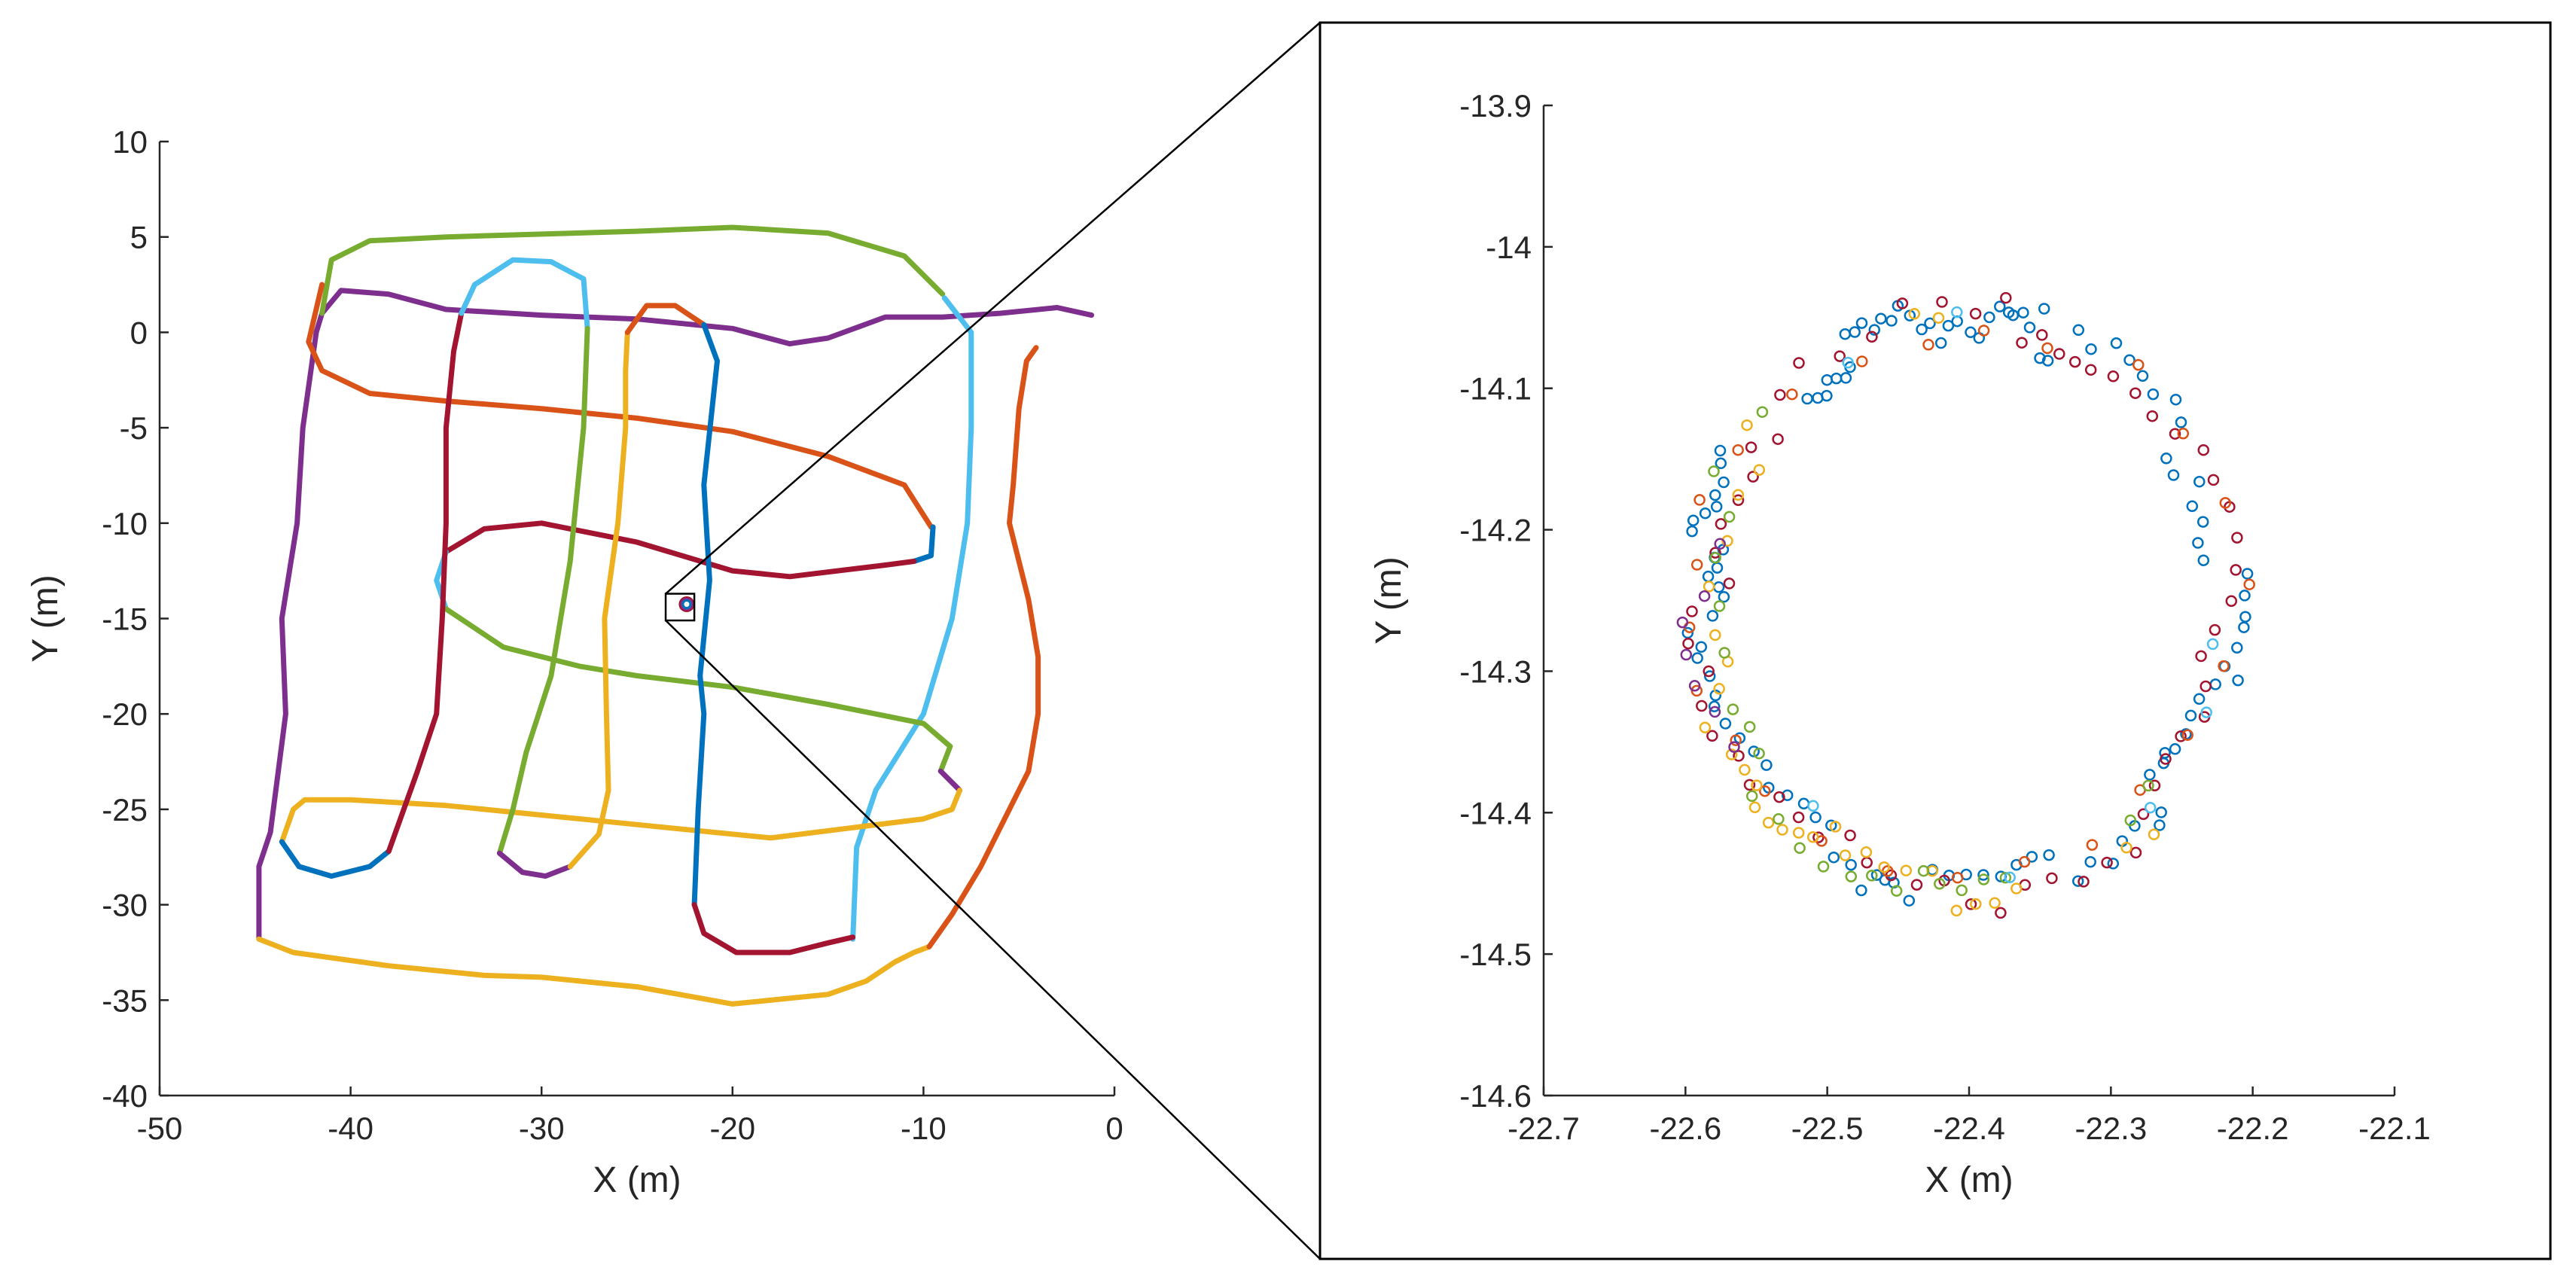 This screenshot has height=1280, width=2576. What do you see at coordinates (1495, 389) in the screenshot?
I see `y-tick-label: -14.1` at bounding box center [1495, 389].